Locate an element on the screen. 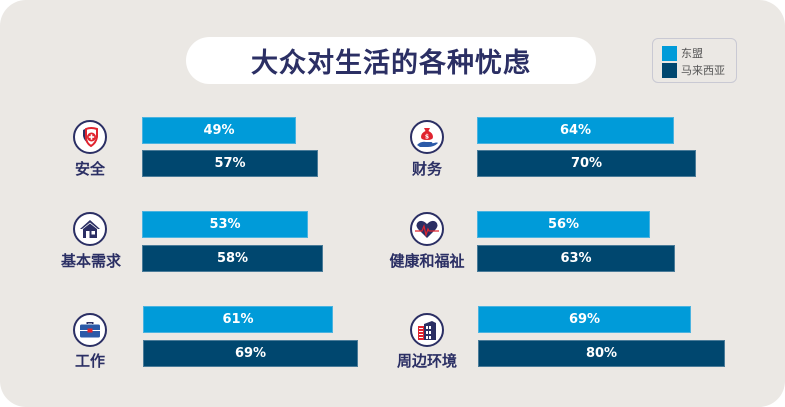  legend: 东盟 马来西亚 is located at coordinates (694, 60).